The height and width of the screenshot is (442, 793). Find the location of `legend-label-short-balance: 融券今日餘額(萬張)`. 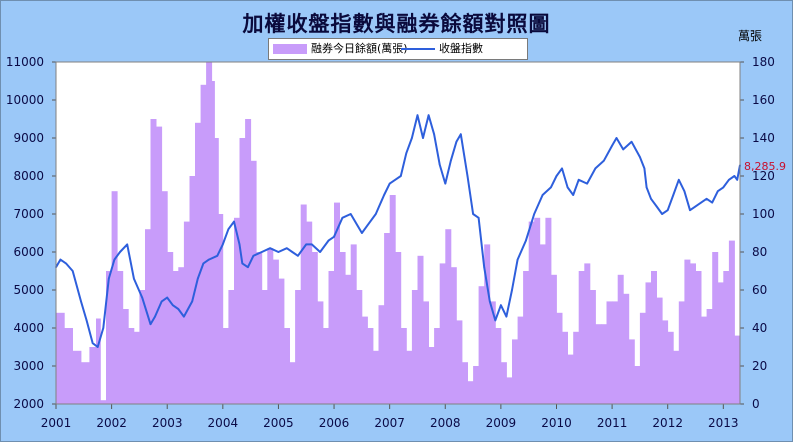

legend-label-short-balance: 融券今日餘額(萬張) is located at coordinates (359, 48).